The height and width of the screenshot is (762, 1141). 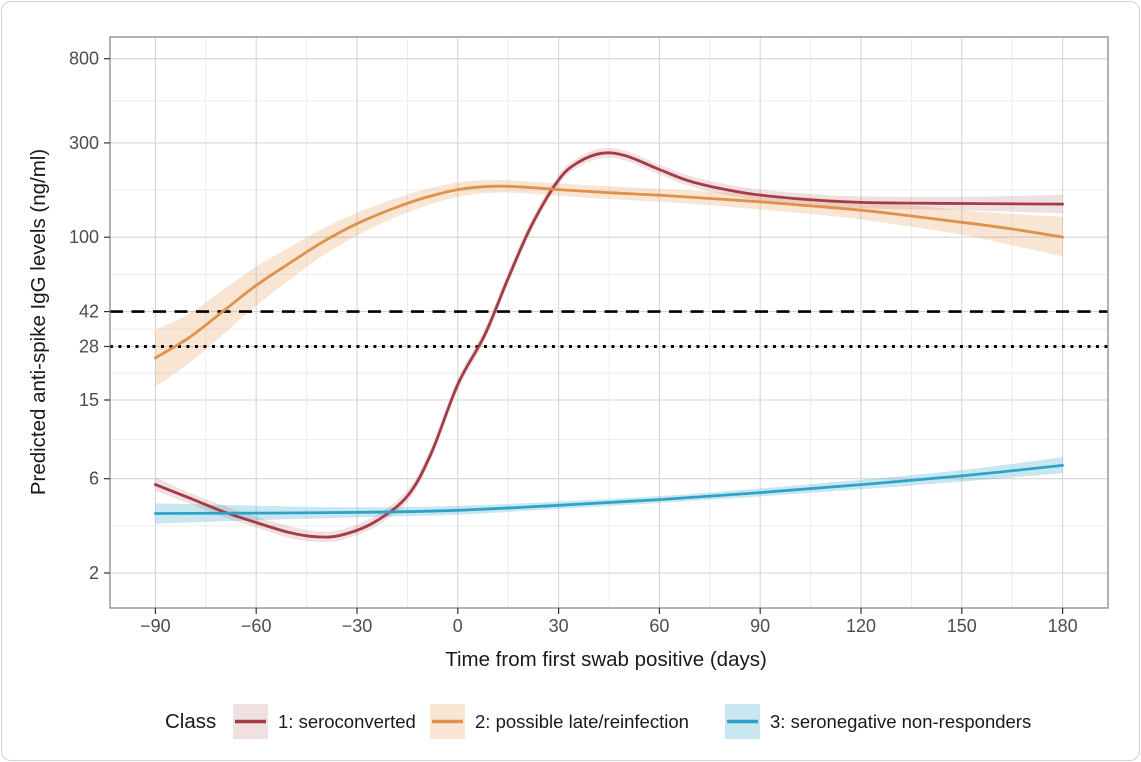 What do you see at coordinates (94, 573) in the screenshot?
I see `y-tick-label: 2` at bounding box center [94, 573].